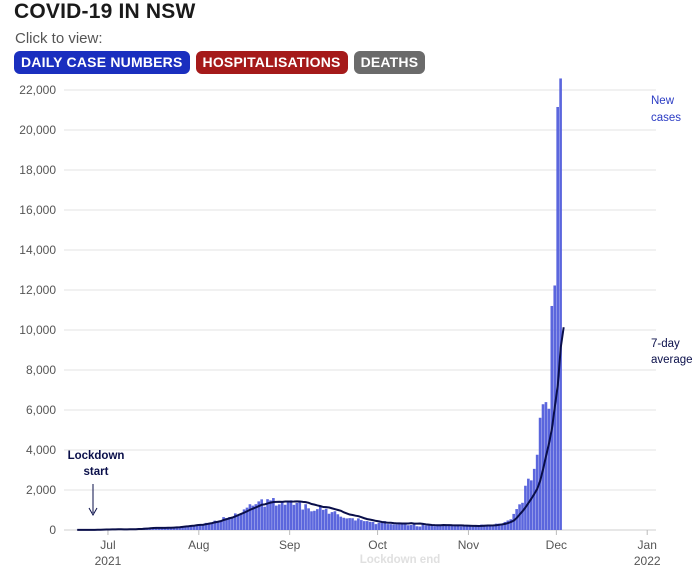 This screenshot has height=575, width=696. Describe the element at coordinates (647, 545) in the screenshot. I see `x-tick-label: Jan` at that location.